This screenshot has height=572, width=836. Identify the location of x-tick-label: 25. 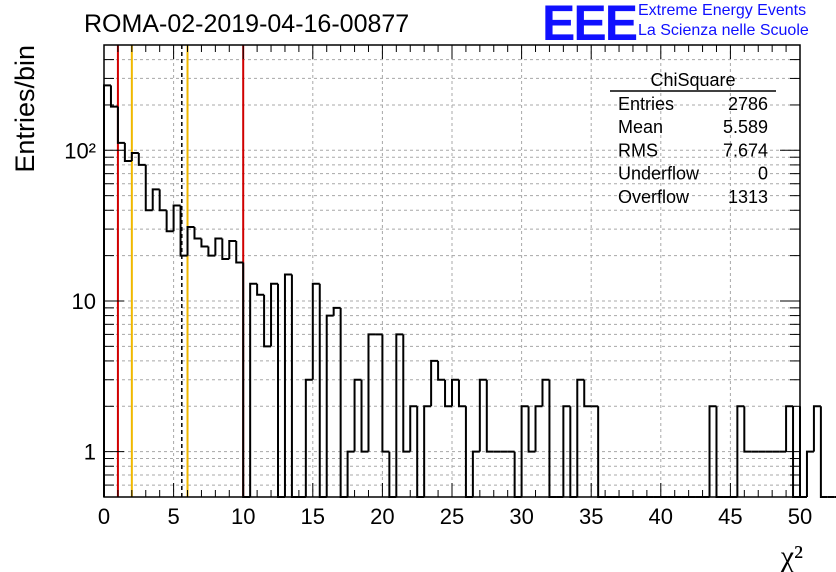
(452, 516).